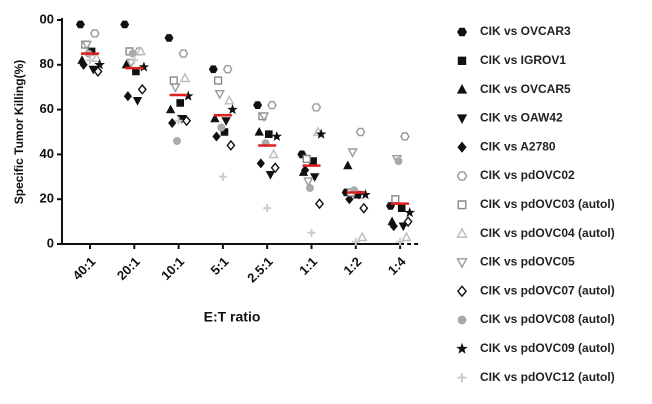  I want to click on y-tick-label: 80, so click(47, 63).